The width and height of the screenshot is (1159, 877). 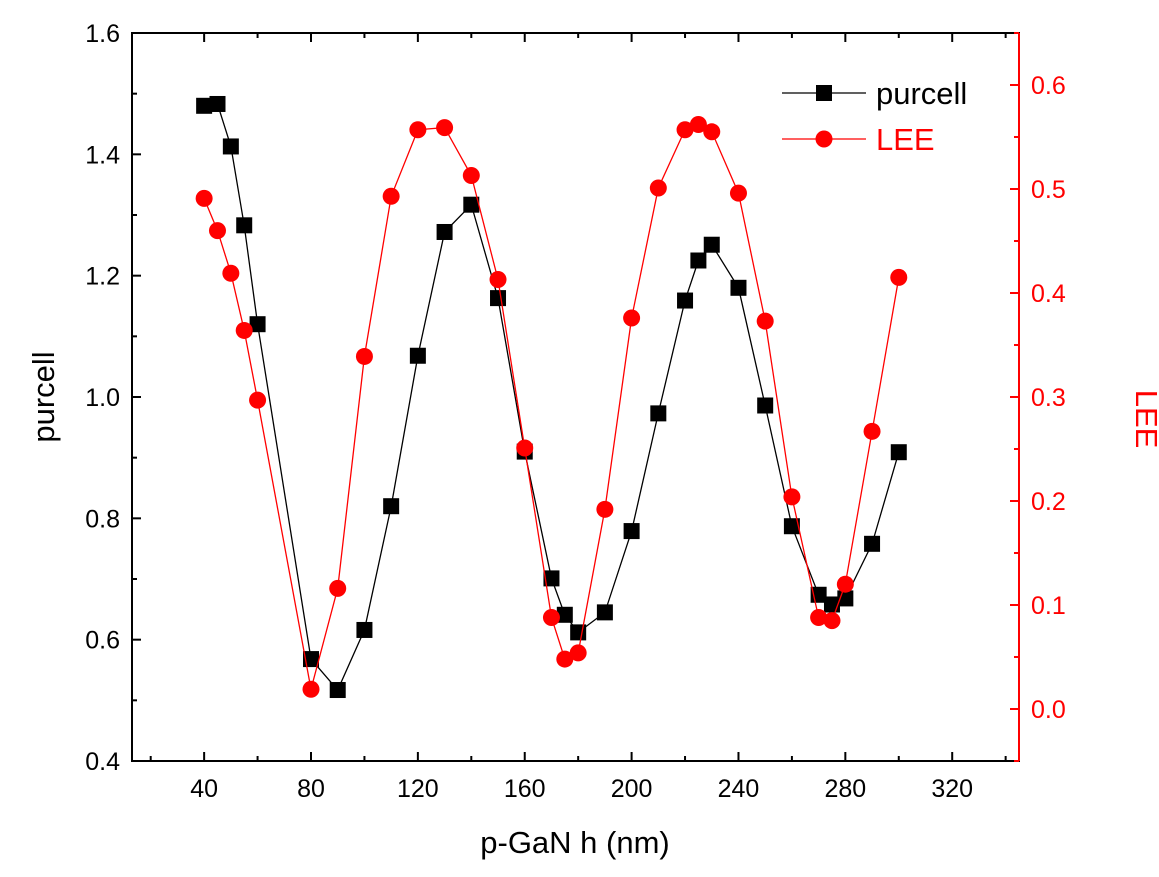 What do you see at coordinates (845, 789) in the screenshot?
I see `x-tick-label: 280` at bounding box center [845, 789].